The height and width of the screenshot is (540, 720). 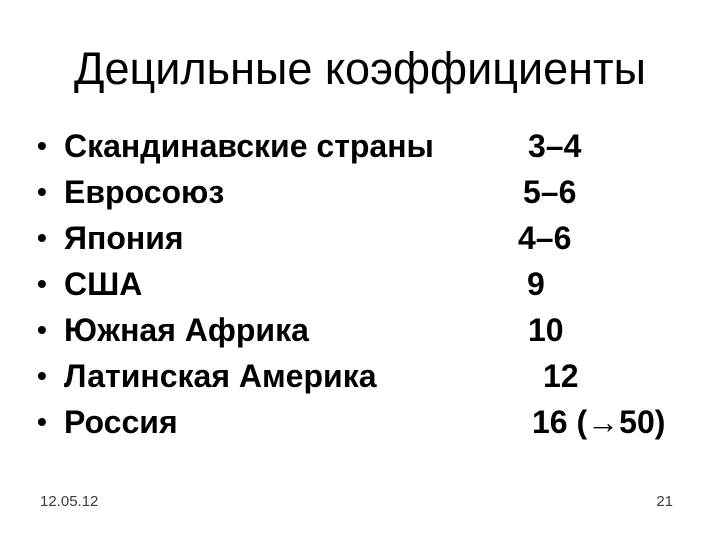 What do you see at coordinates (103, 284) in the screenshot?
I see `country-label: США` at bounding box center [103, 284].